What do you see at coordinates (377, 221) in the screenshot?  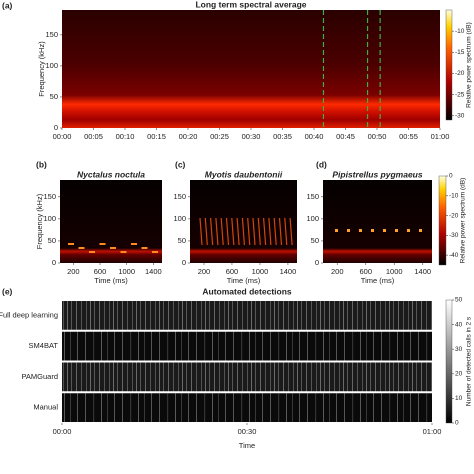 I see `spectrogram-image` at bounding box center [377, 221].